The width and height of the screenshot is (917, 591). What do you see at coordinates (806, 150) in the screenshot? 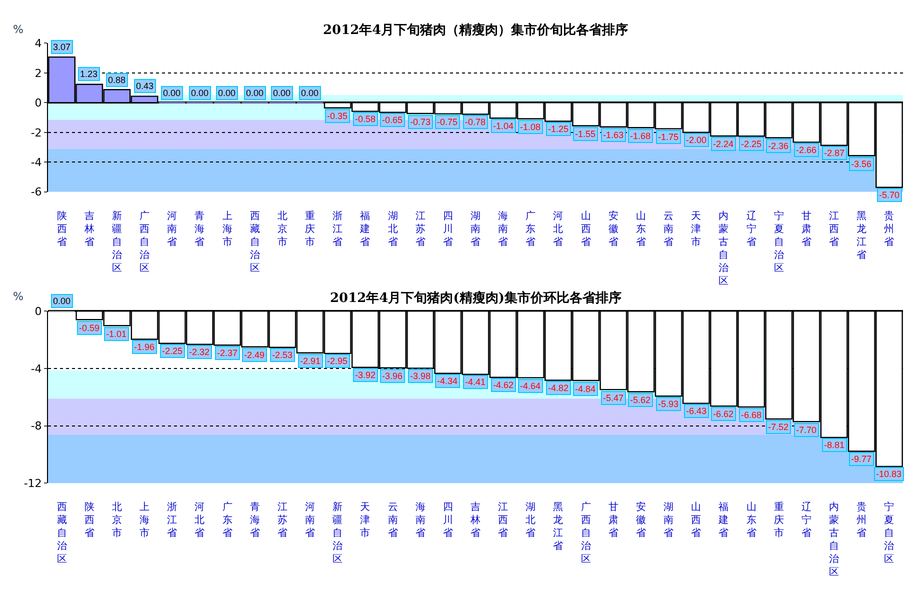
I see `data-label: -2.66` at bounding box center [806, 150].